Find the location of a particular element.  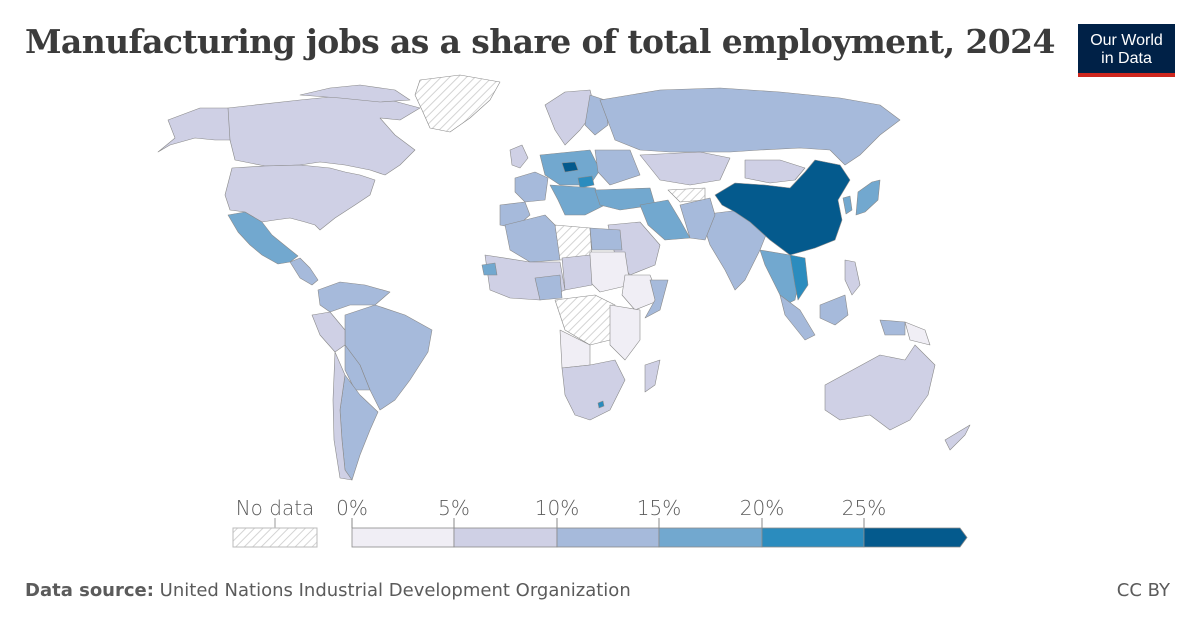

region-bolivia-paraguay is located at coordinates (357, 367).